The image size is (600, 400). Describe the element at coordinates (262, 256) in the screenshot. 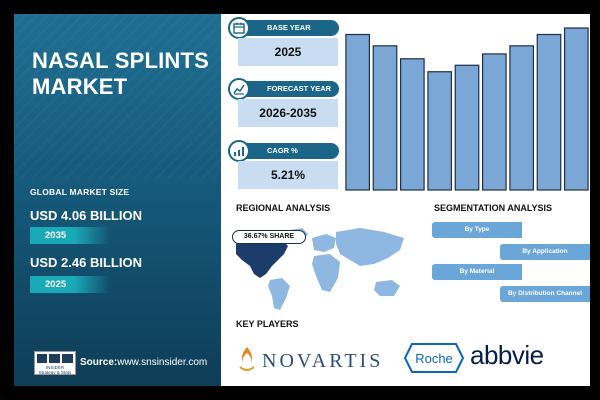

I see `north-america-region` at that location.